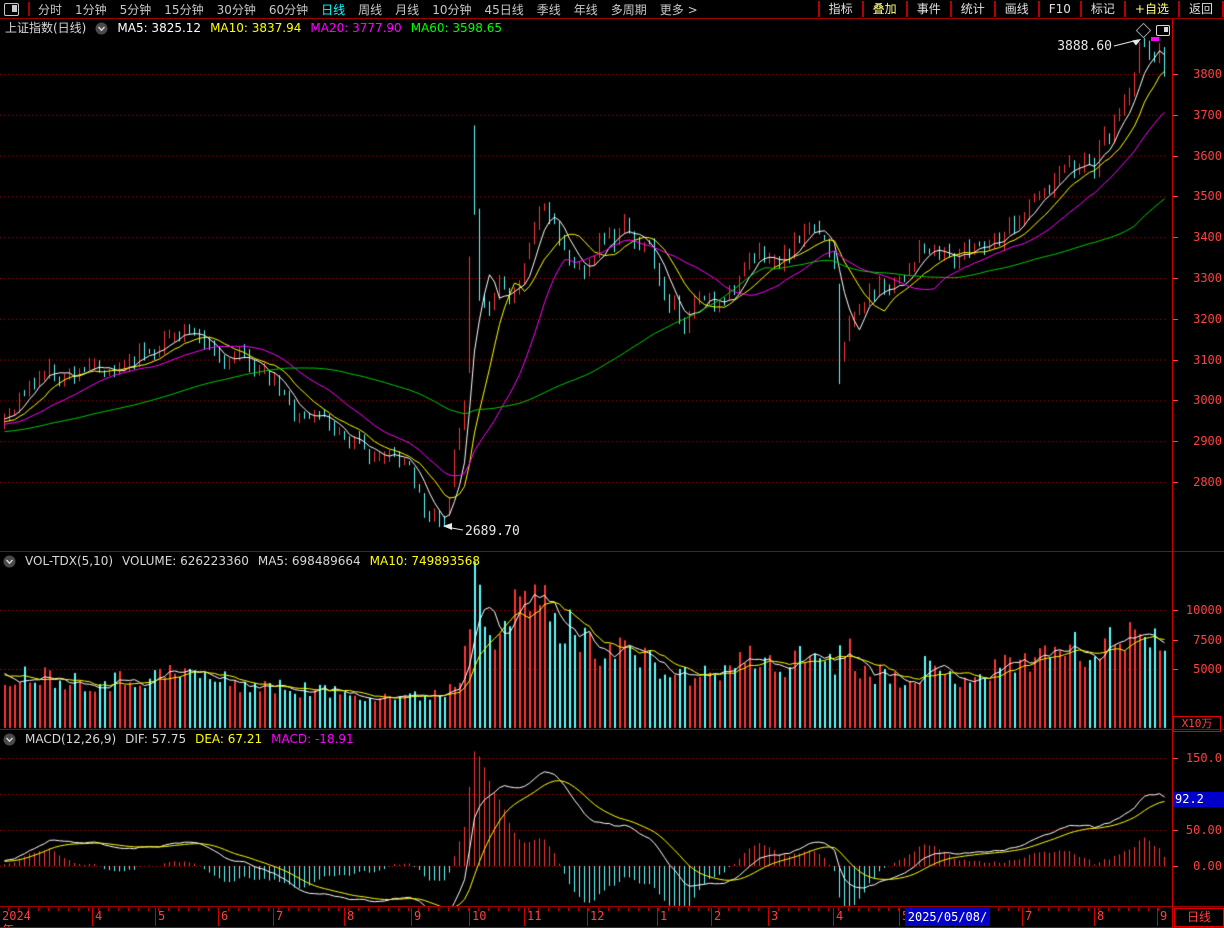 The height and width of the screenshot is (928, 1224). What do you see at coordinates (1101, 9) in the screenshot?
I see `tool-button-标记: 标记` at bounding box center [1101, 9].